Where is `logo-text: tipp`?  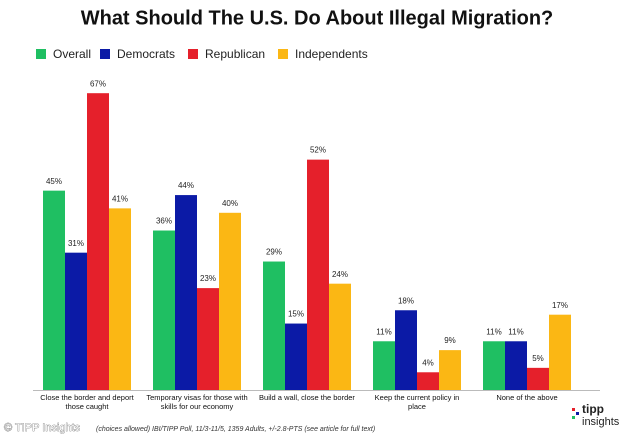
logo-text: tipp is located at coordinates (593, 409).